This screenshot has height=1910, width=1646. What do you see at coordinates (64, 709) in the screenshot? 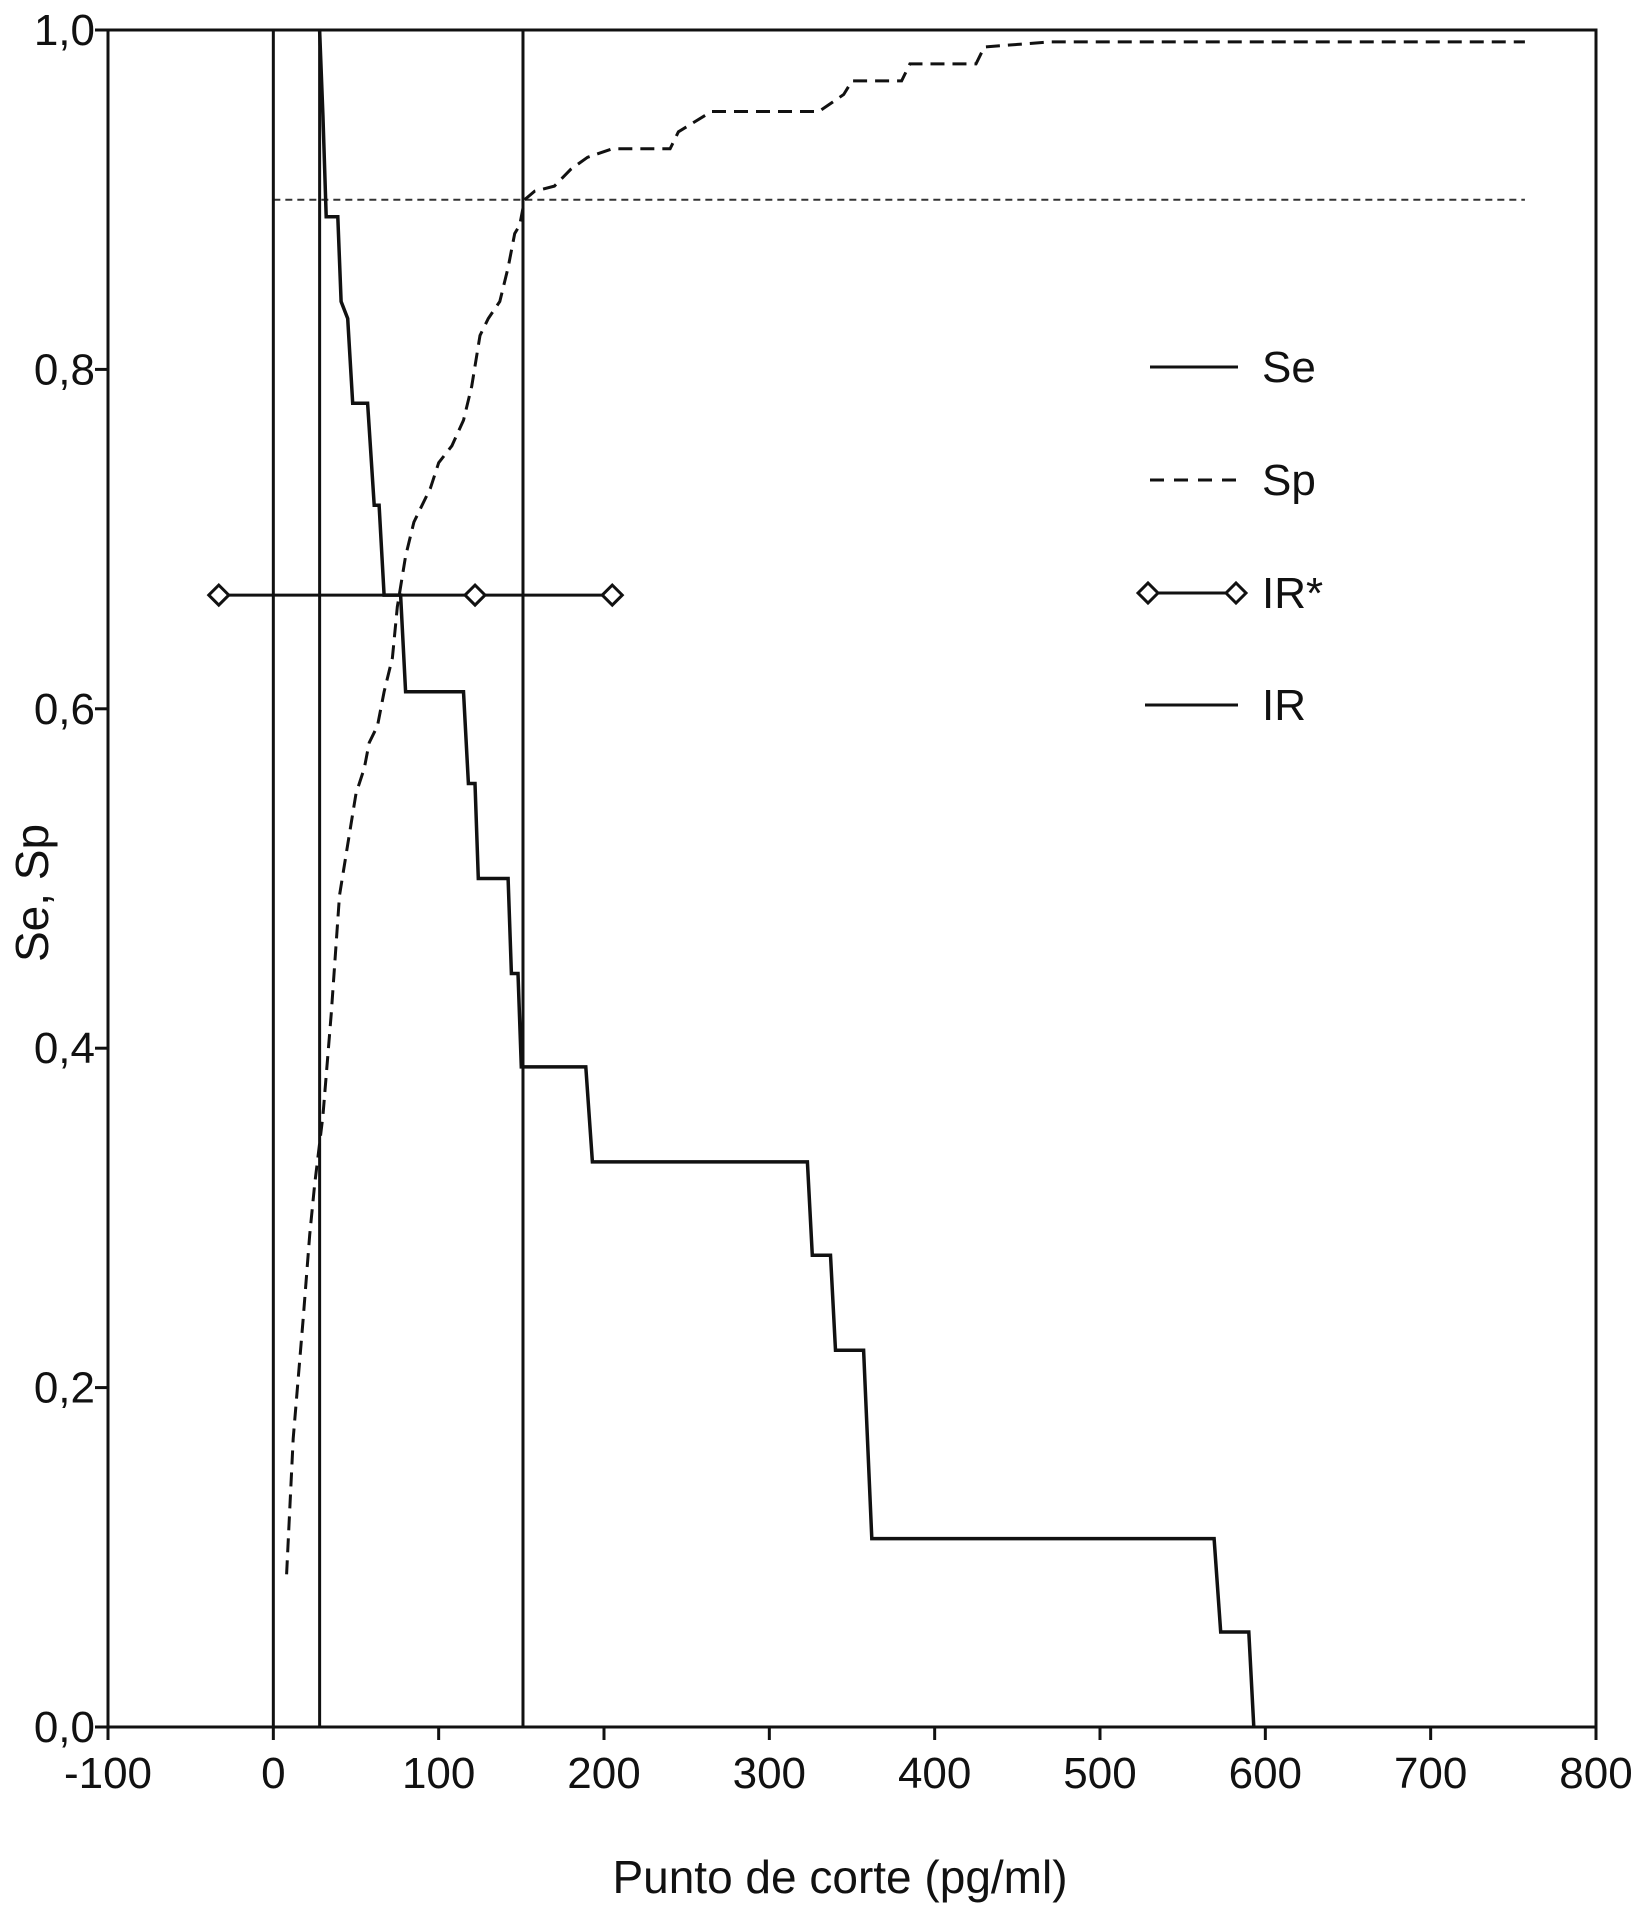
I see `y-tick-label: 0,6` at bounding box center [64, 709].